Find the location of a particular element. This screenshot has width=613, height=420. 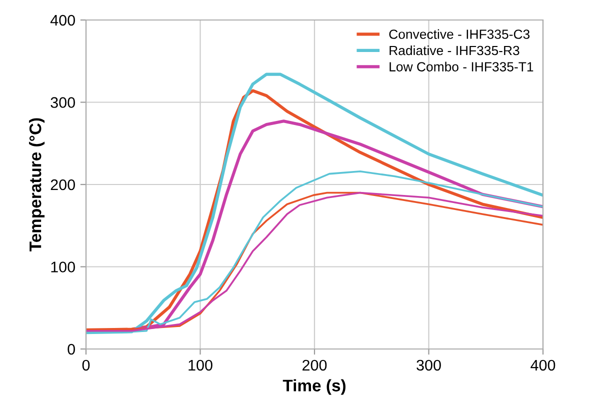

x-tick-label: 400 is located at coordinates (543, 365).